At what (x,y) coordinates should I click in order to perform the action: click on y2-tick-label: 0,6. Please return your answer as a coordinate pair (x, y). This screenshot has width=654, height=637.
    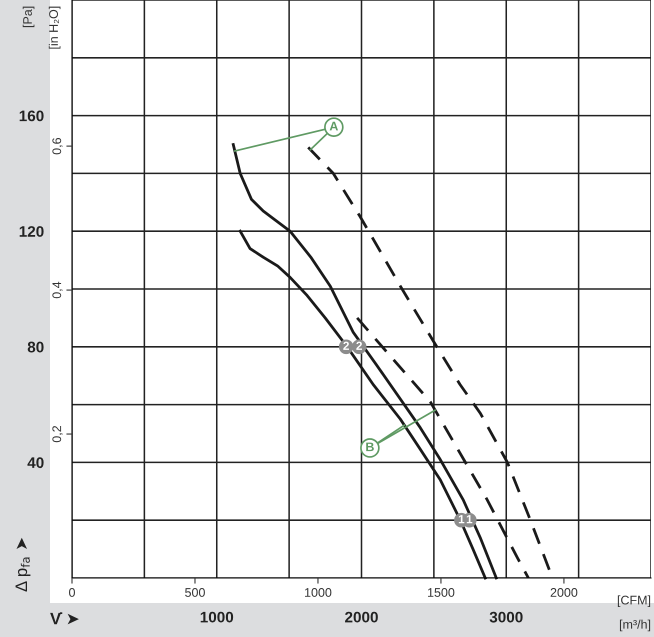
    Looking at the image, I should click on (57, 146).